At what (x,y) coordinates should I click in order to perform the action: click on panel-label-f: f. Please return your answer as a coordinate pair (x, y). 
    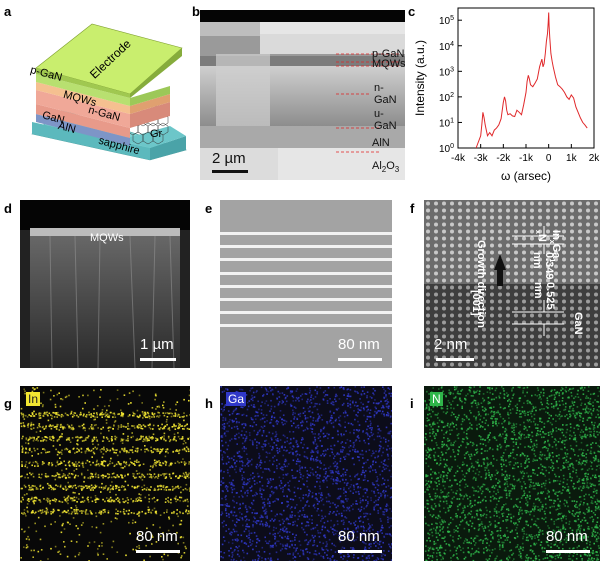
    Looking at the image, I should click on (412, 208).